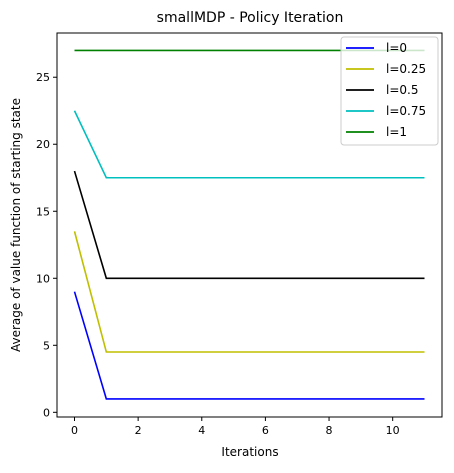 Image resolution: width=454 pixels, height=473 pixels. I want to click on y-tick-label: 0, so click(46, 412).